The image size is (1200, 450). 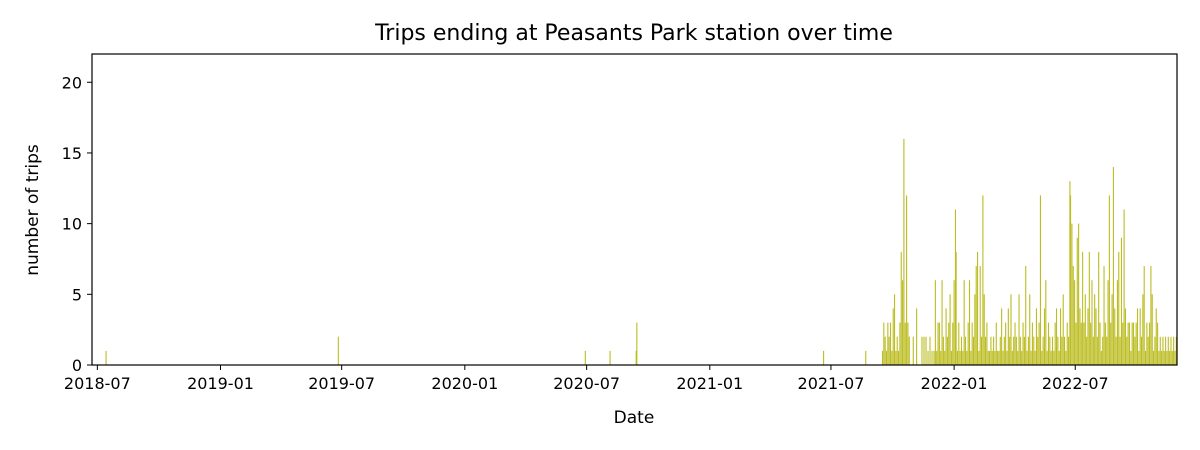 What do you see at coordinates (72, 153) in the screenshot?
I see `y-tick-label: 15` at bounding box center [72, 153].